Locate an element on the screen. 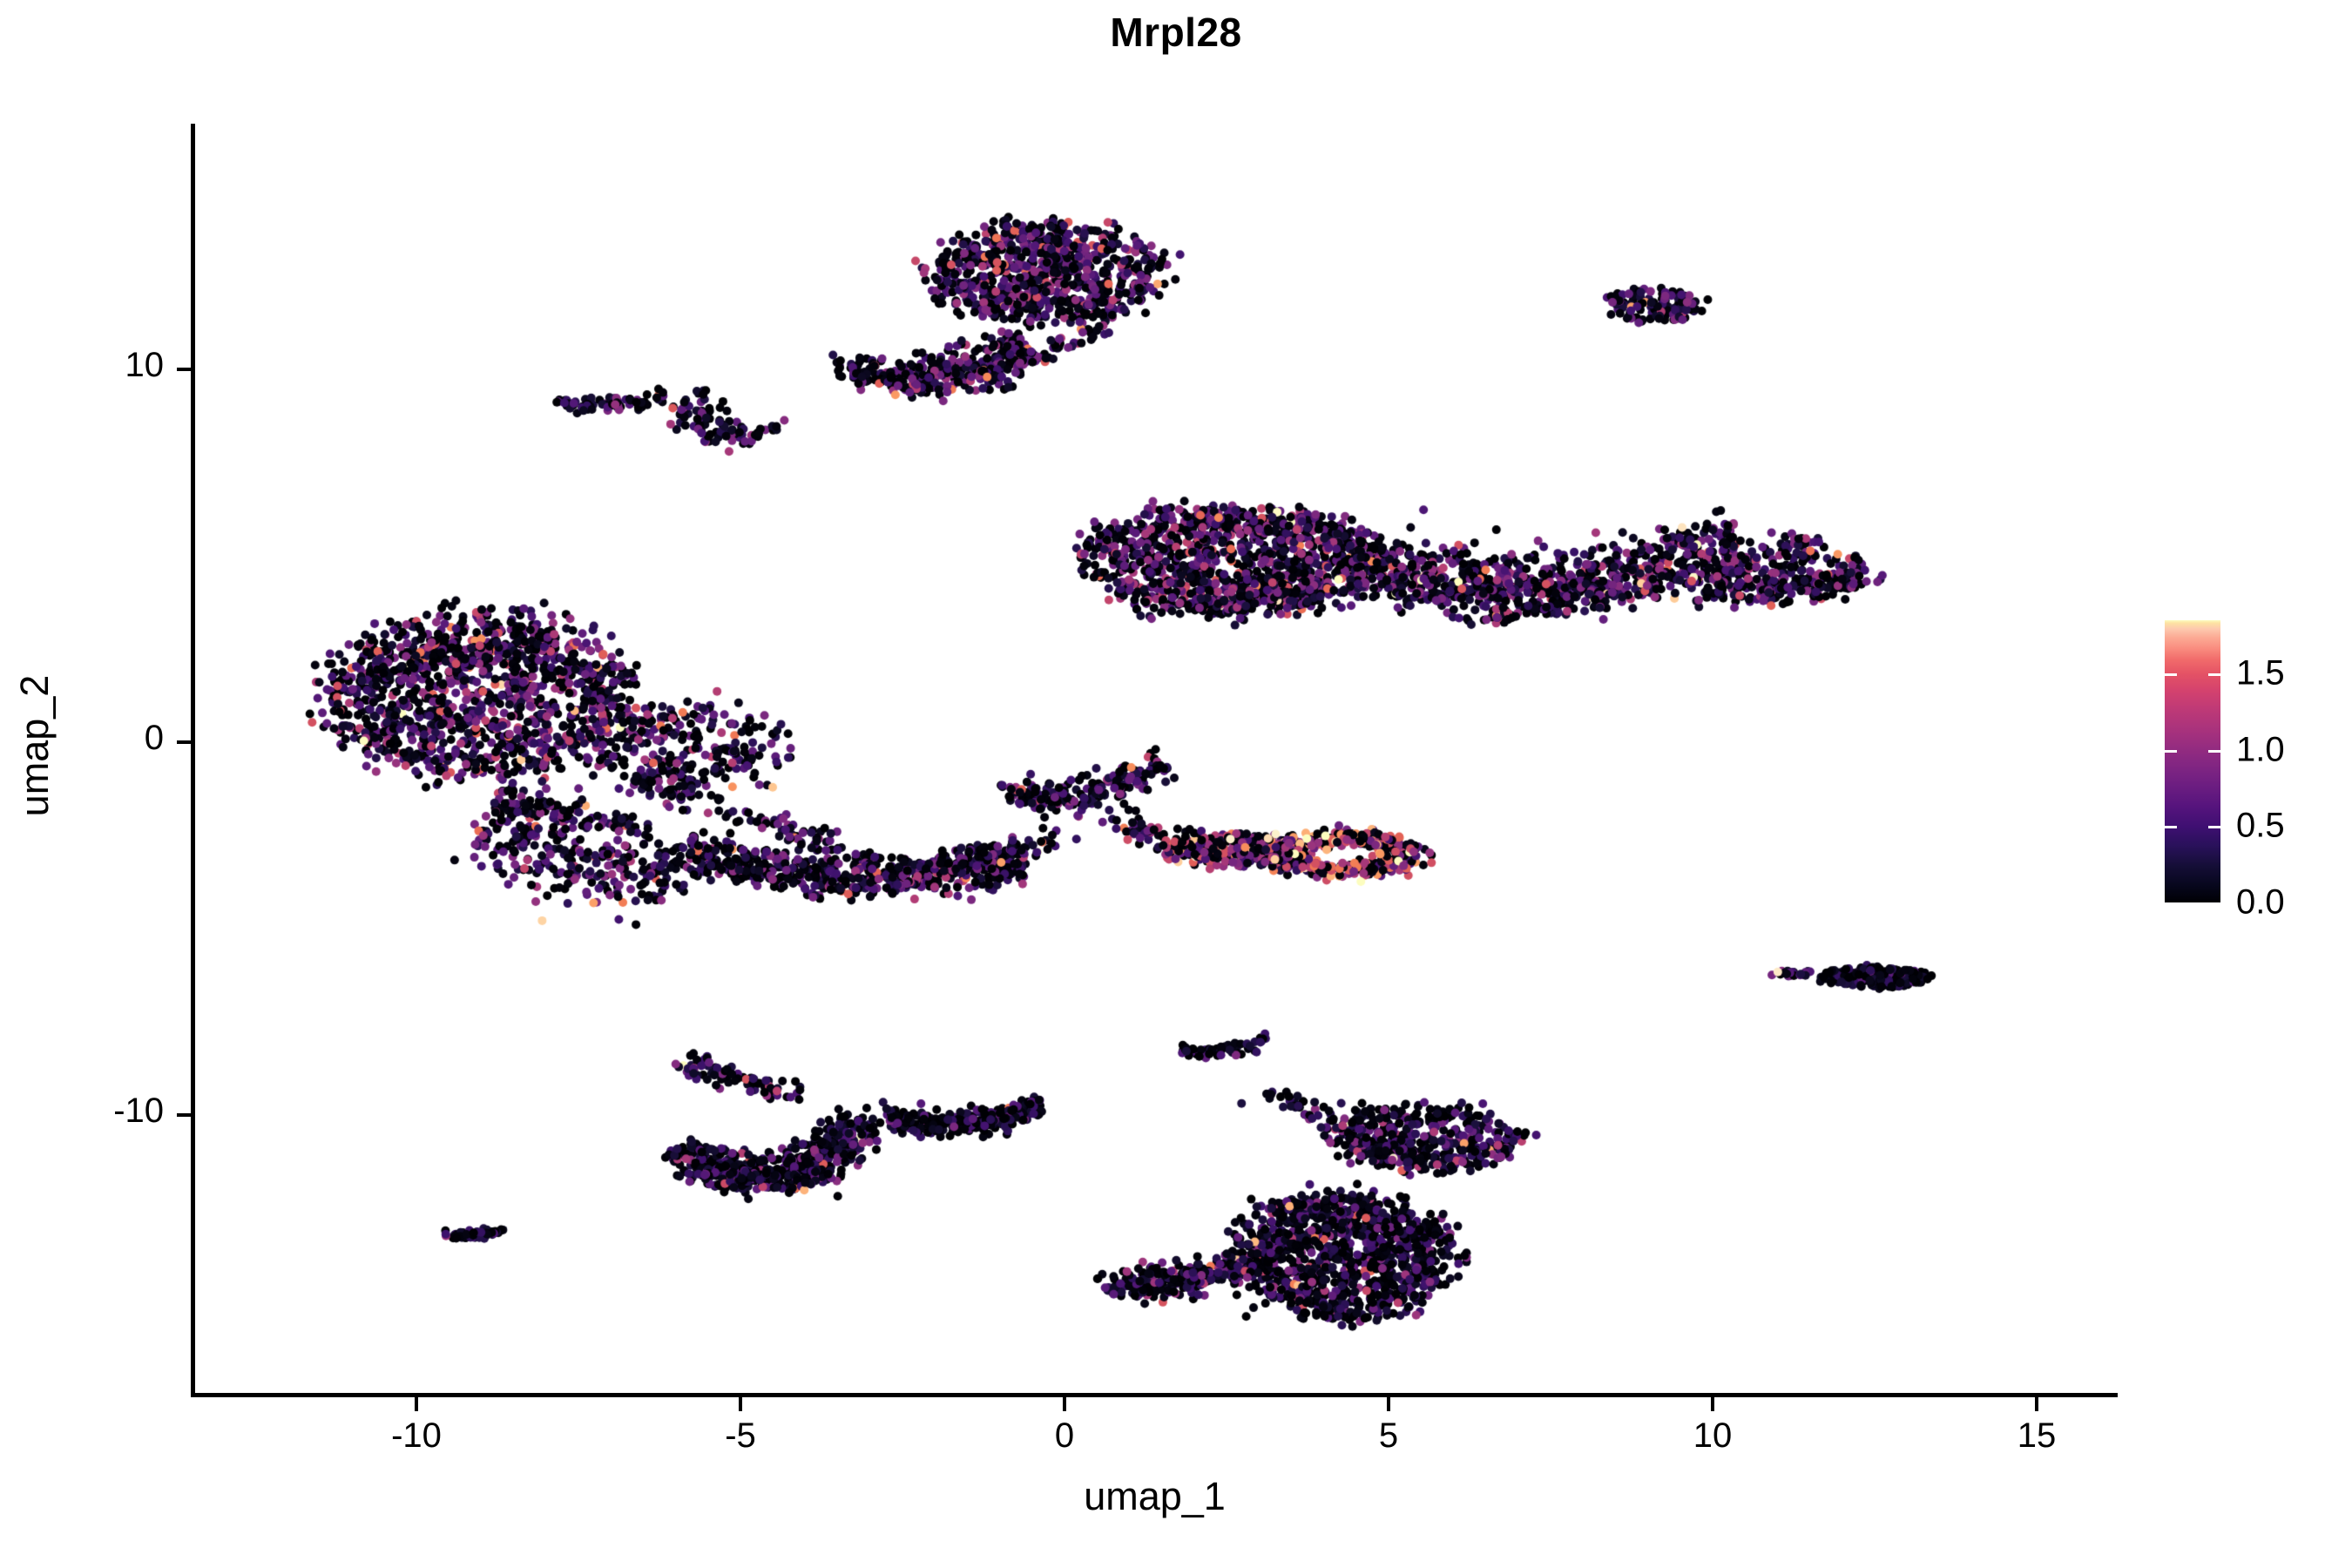 This screenshot has height=1568, width=2352. y-tick-label: 10 is located at coordinates (145, 365).